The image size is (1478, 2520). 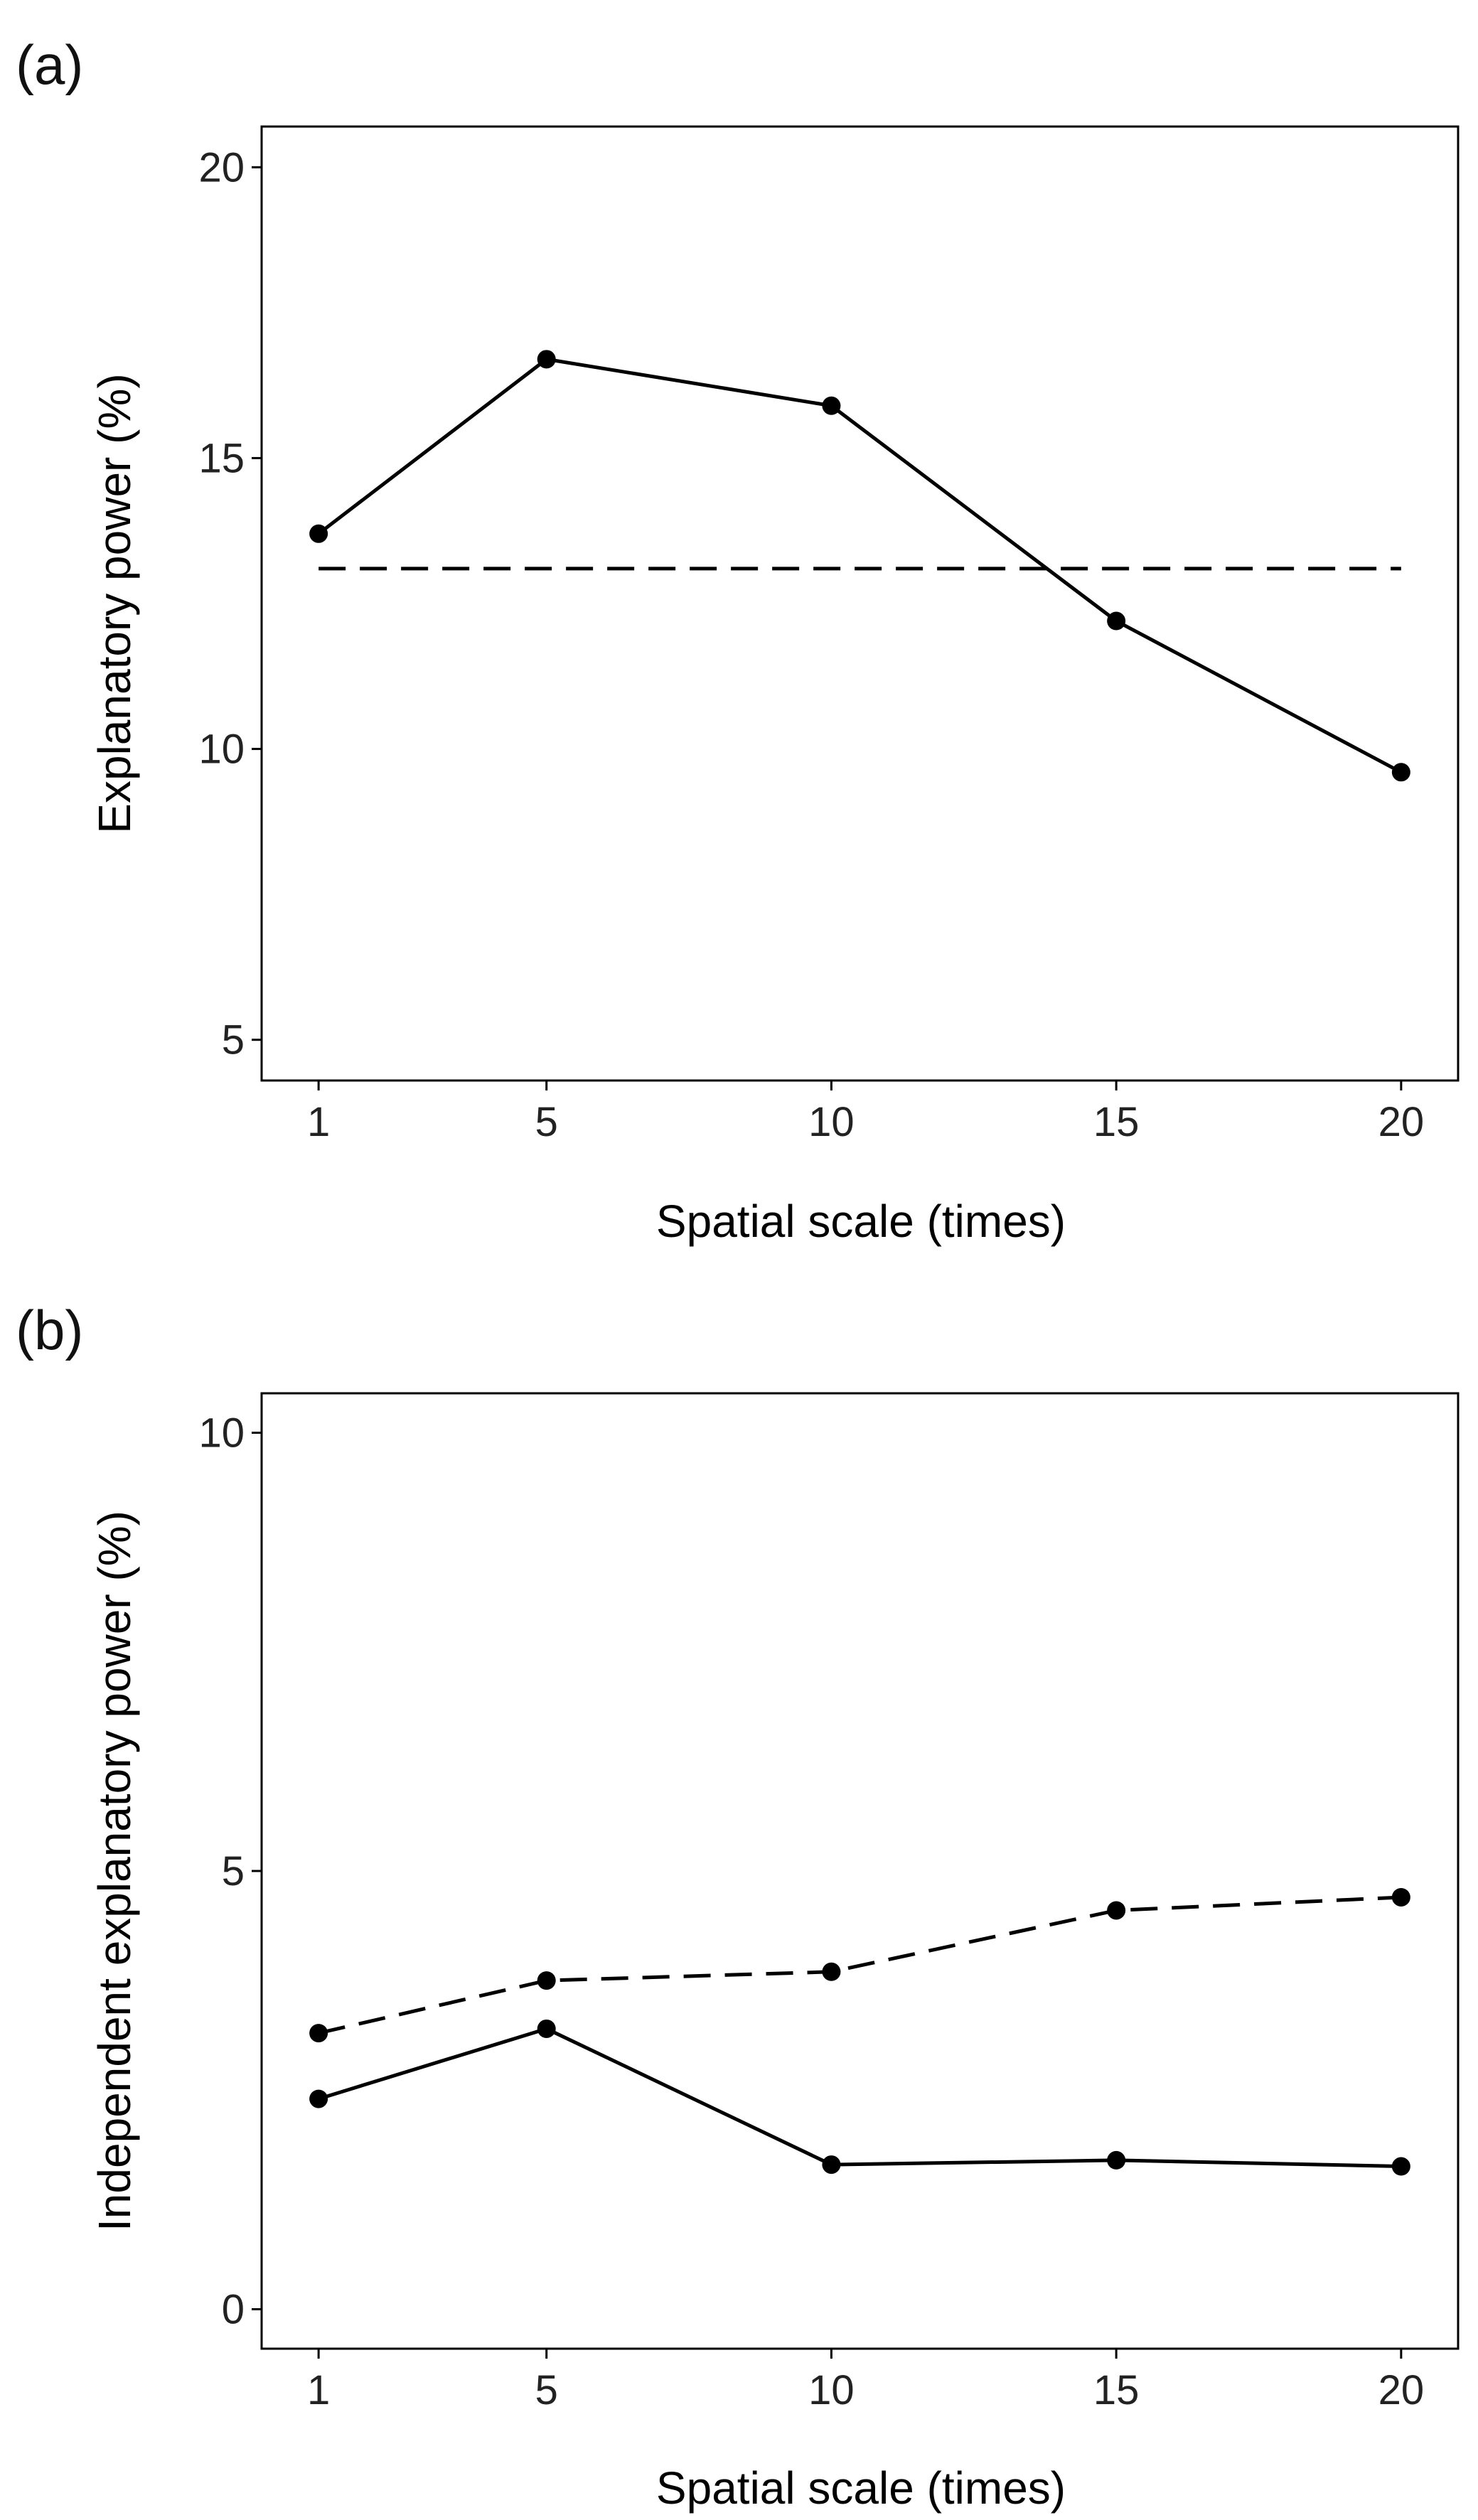 What do you see at coordinates (1401, 1122) in the screenshot?
I see `panel-a-x-tick-label: 20` at bounding box center [1401, 1122].